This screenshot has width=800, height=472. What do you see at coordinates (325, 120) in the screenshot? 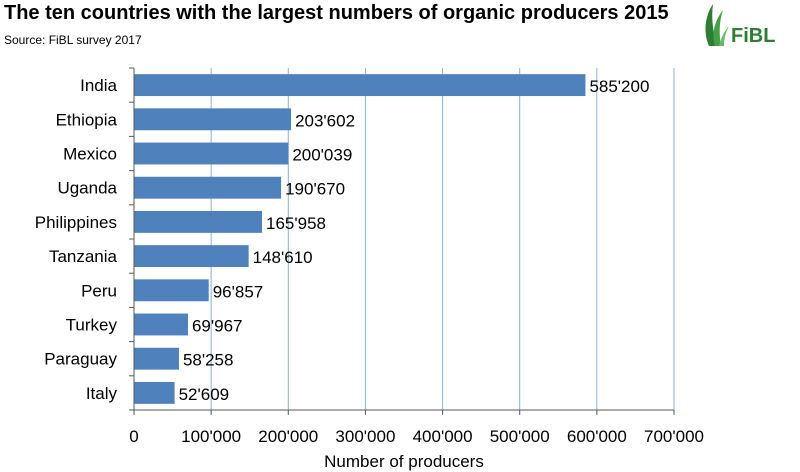
I see `value-label: 203'602` at bounding box center [325, 120].